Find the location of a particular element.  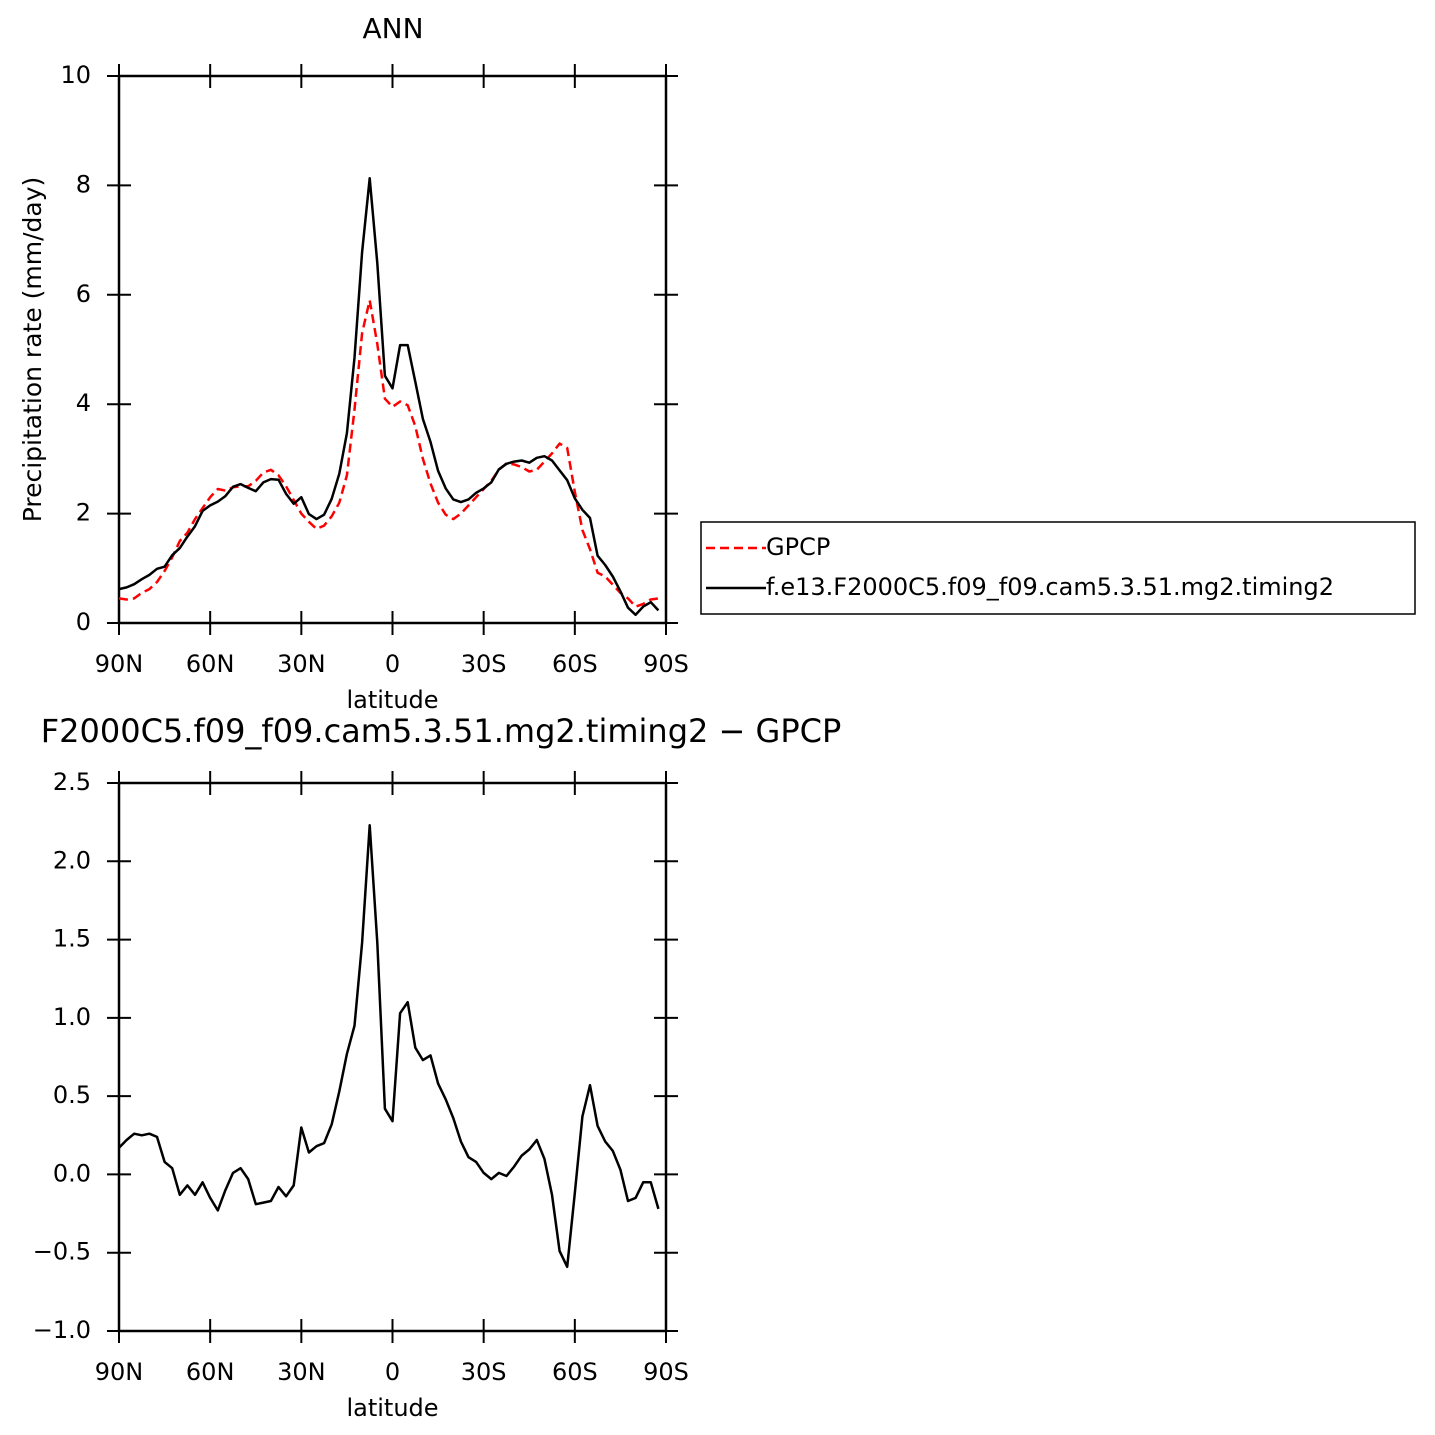

y-tick-label: 1.0 is located at coordinates (72, 1017).